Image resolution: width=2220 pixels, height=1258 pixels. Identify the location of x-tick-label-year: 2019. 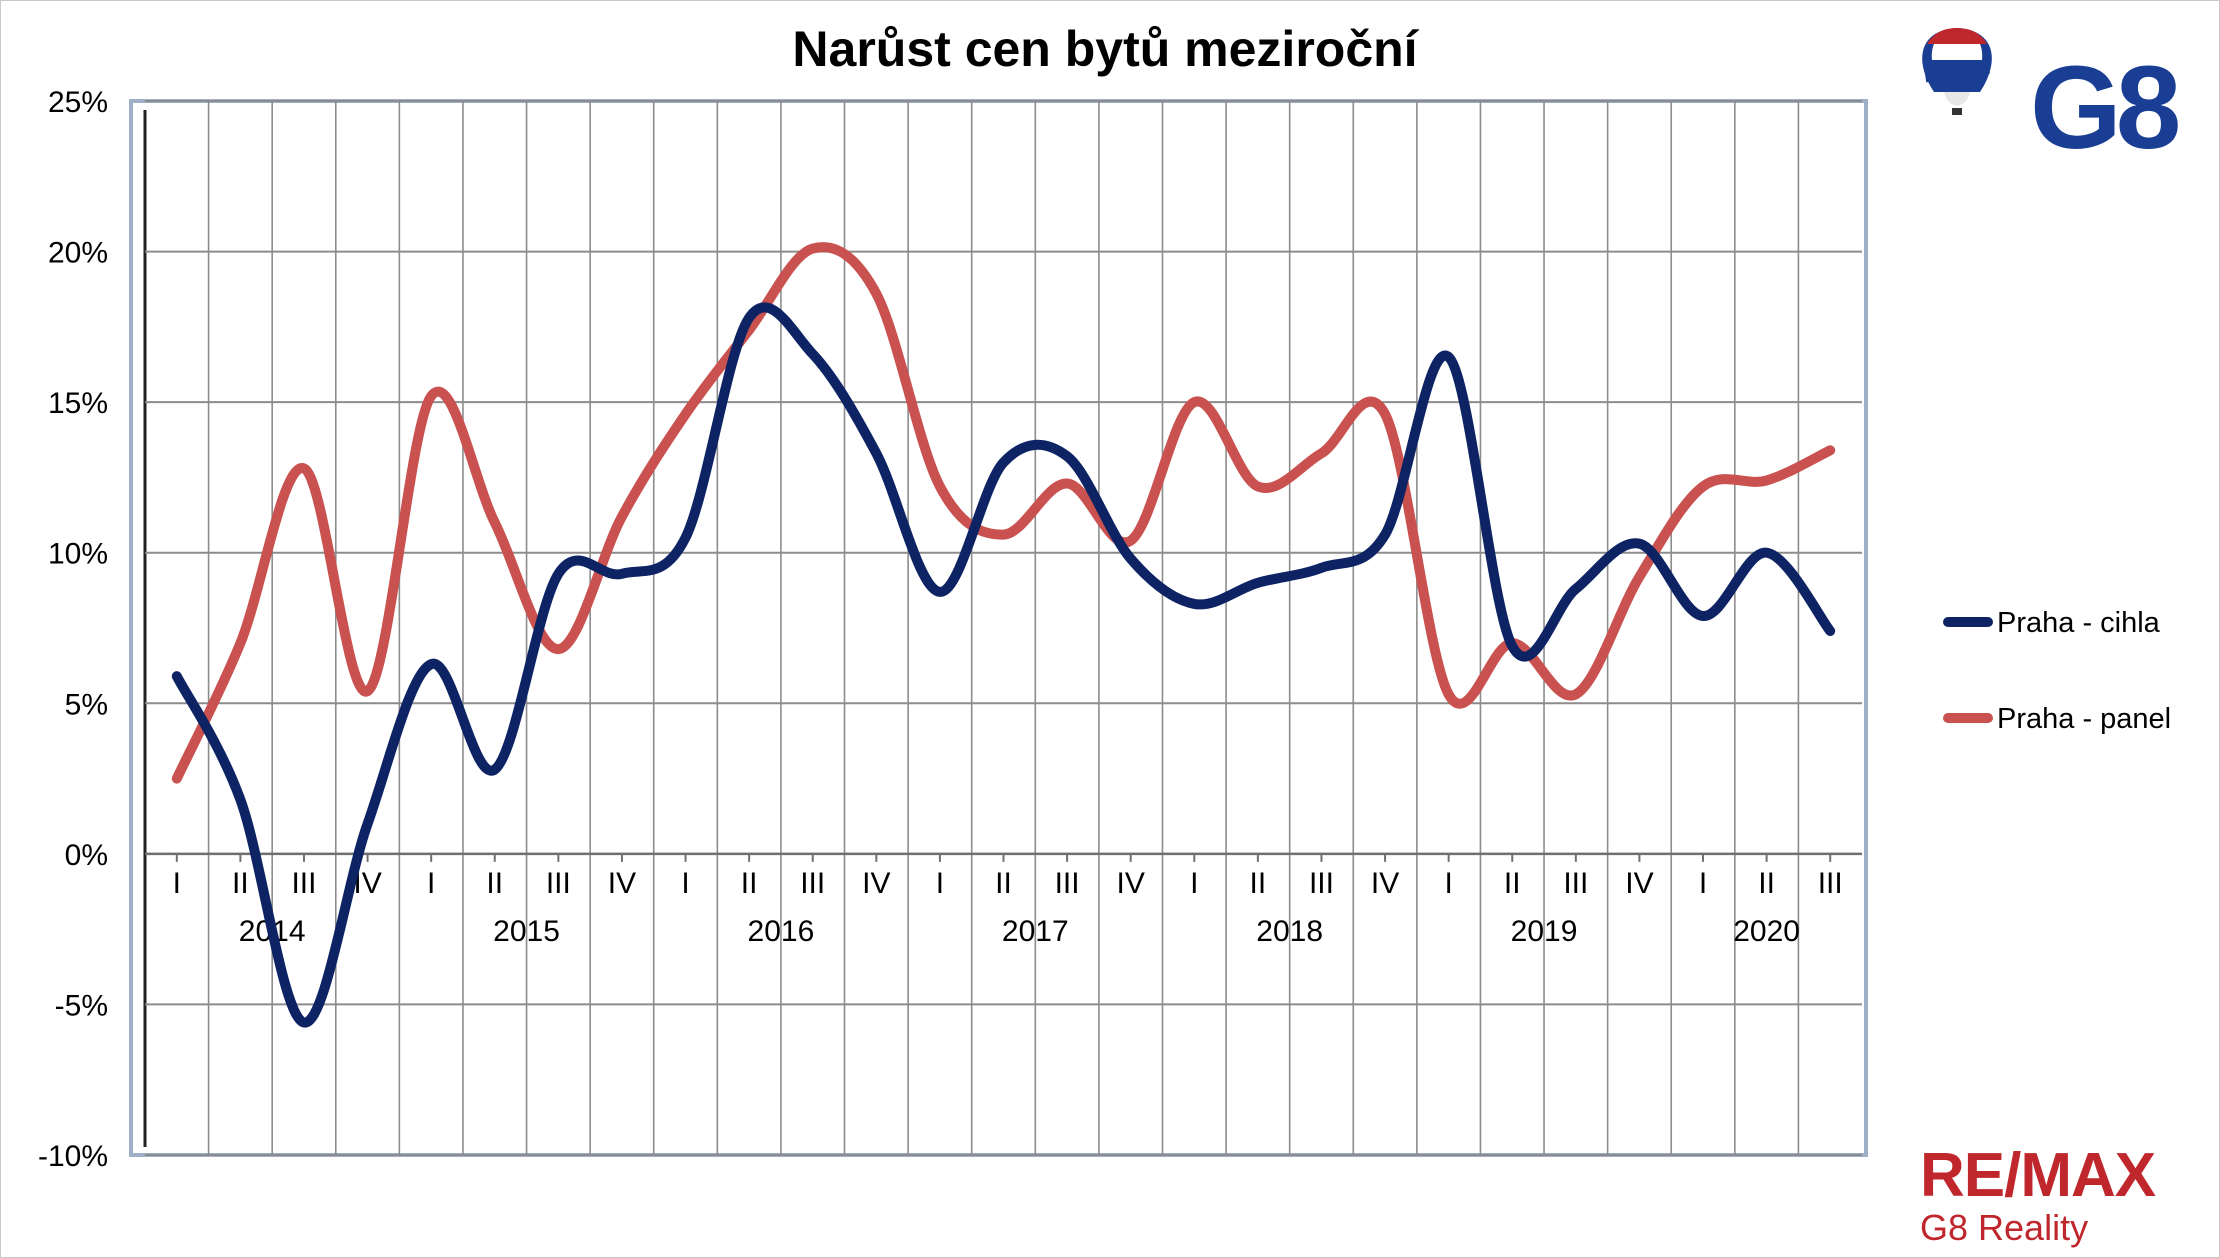
(1544, 931).